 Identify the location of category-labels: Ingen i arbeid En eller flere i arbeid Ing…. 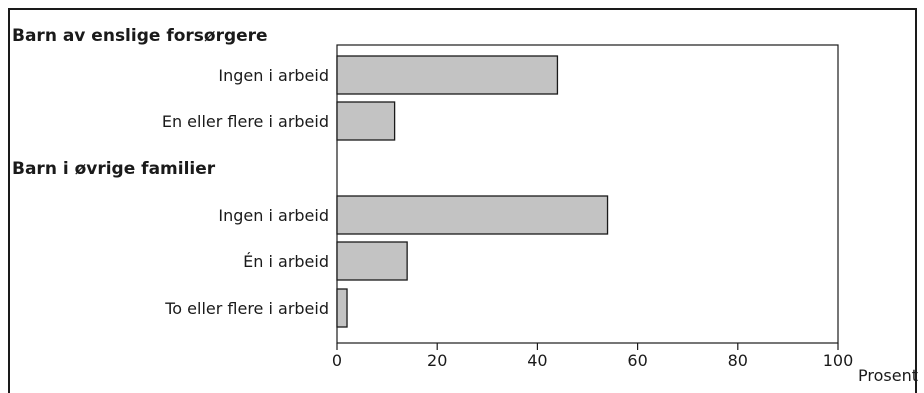
(245, 192).